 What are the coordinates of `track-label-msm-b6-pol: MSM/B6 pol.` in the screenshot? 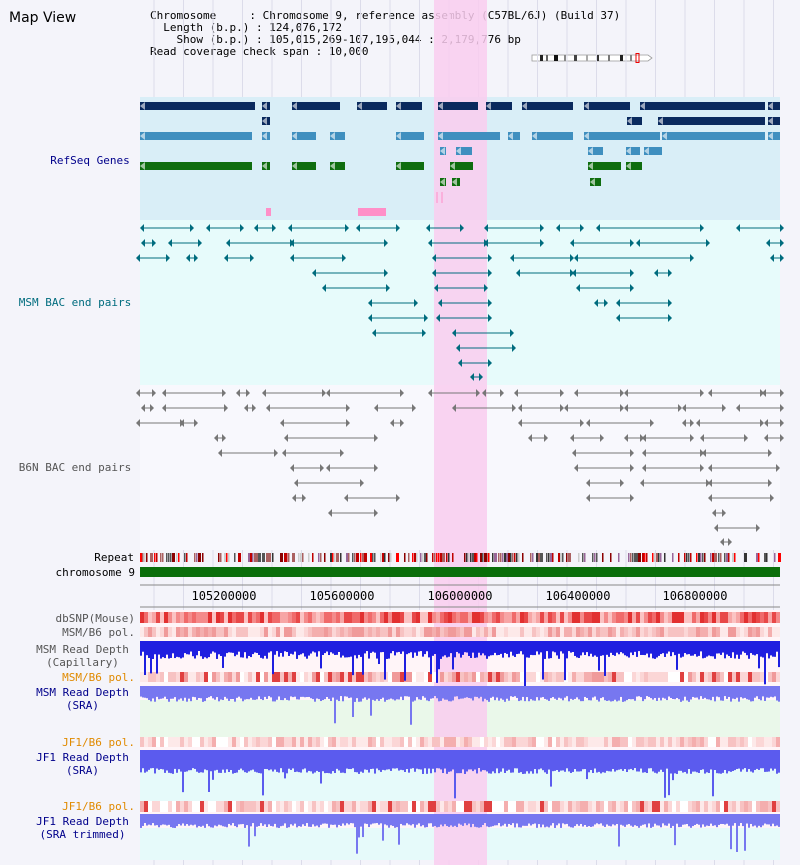 It's located at (98, 632).